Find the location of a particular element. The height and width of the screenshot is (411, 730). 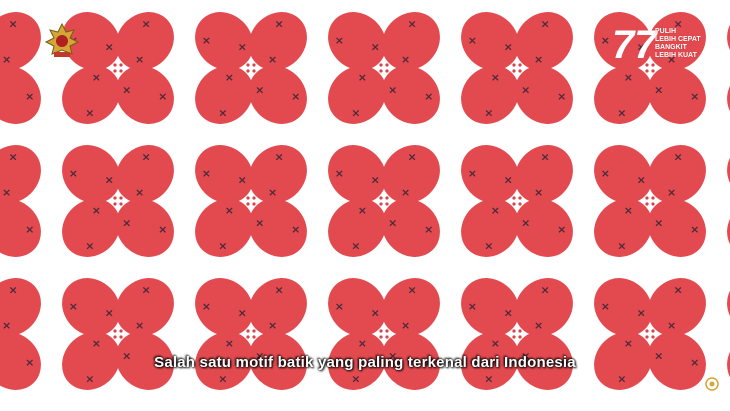

logo-number: 77 is located at coordinates (635, 44).